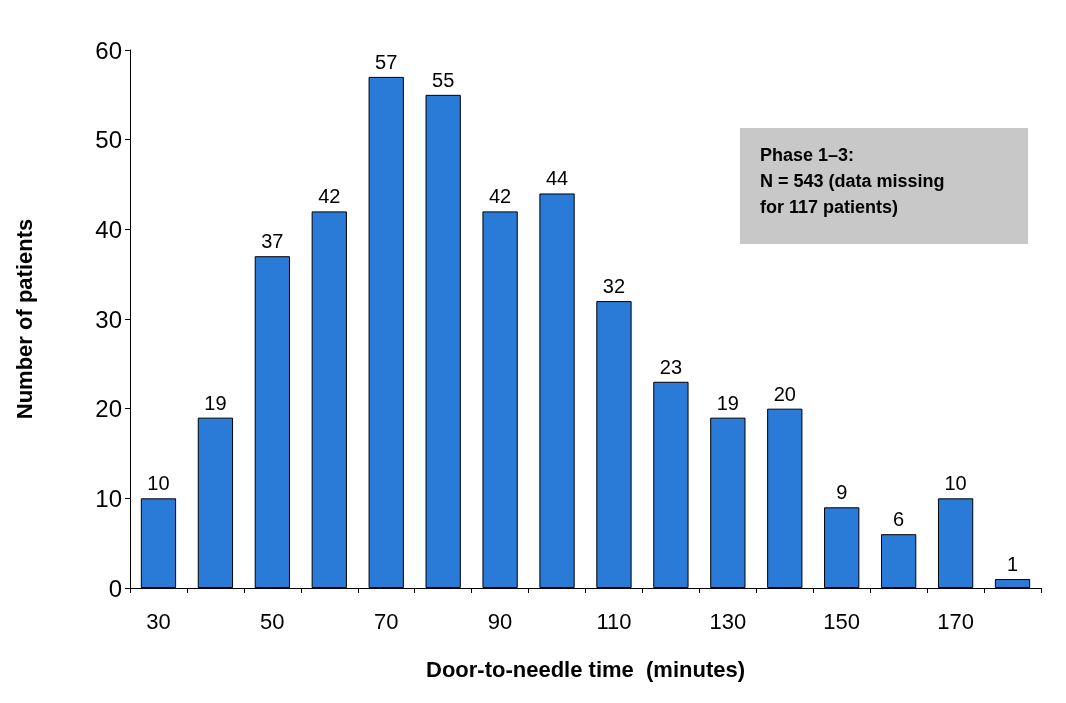 The image size is (1066, 703). What do you see at coordinates (386, 61) in the screenshot?
I see `data-label: 57` at bounding box center [386, 61].